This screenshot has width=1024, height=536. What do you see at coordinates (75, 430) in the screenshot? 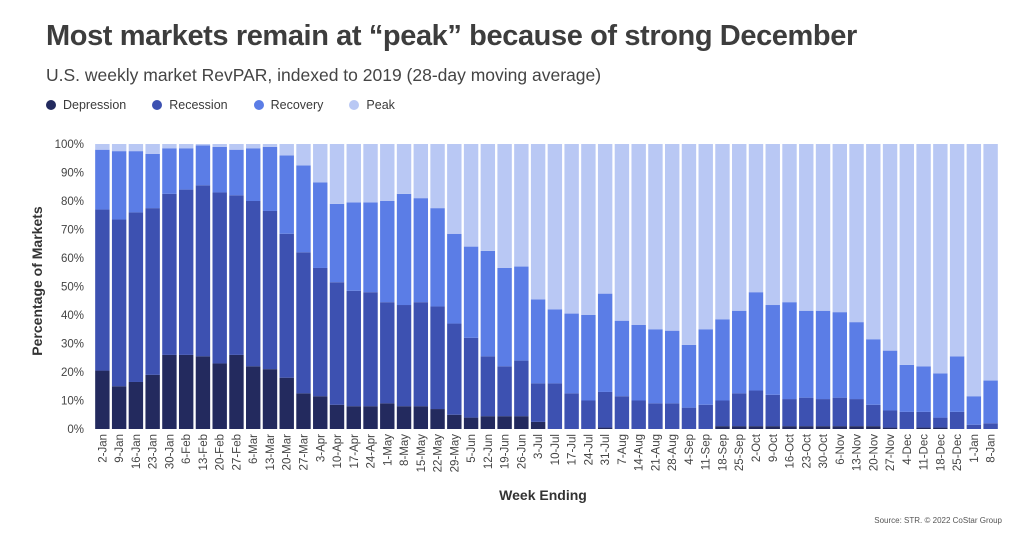
I see `y-tick-label: 0%` at bounding box center [75, 430].